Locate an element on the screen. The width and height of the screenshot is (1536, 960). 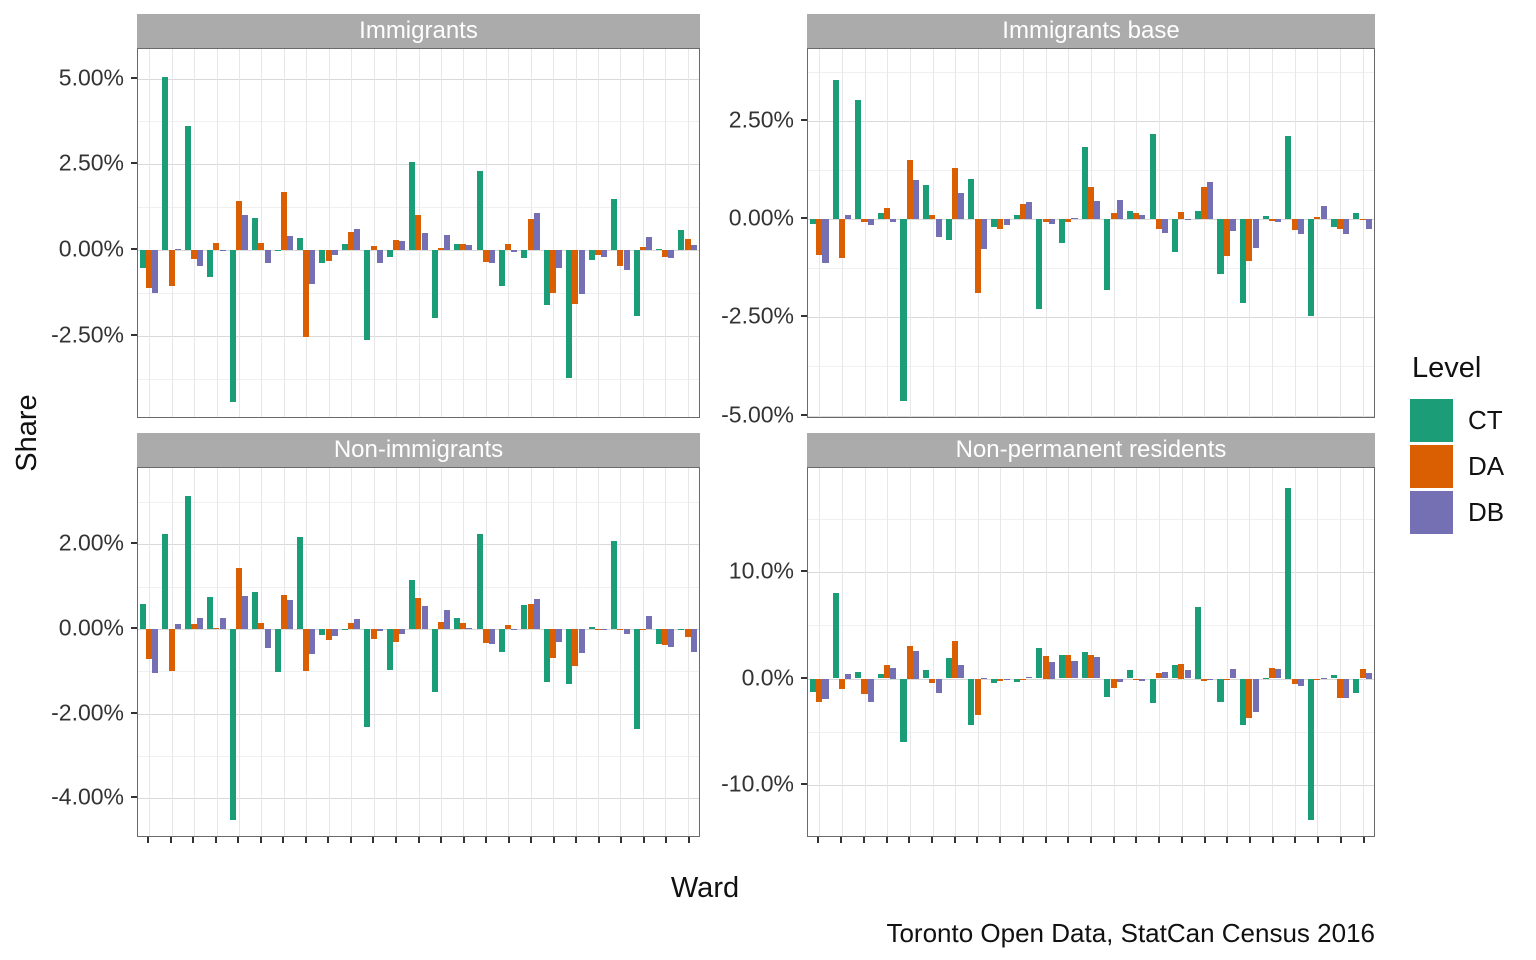
legend: Level CT DA DB is located at coordinates (1473, 444).